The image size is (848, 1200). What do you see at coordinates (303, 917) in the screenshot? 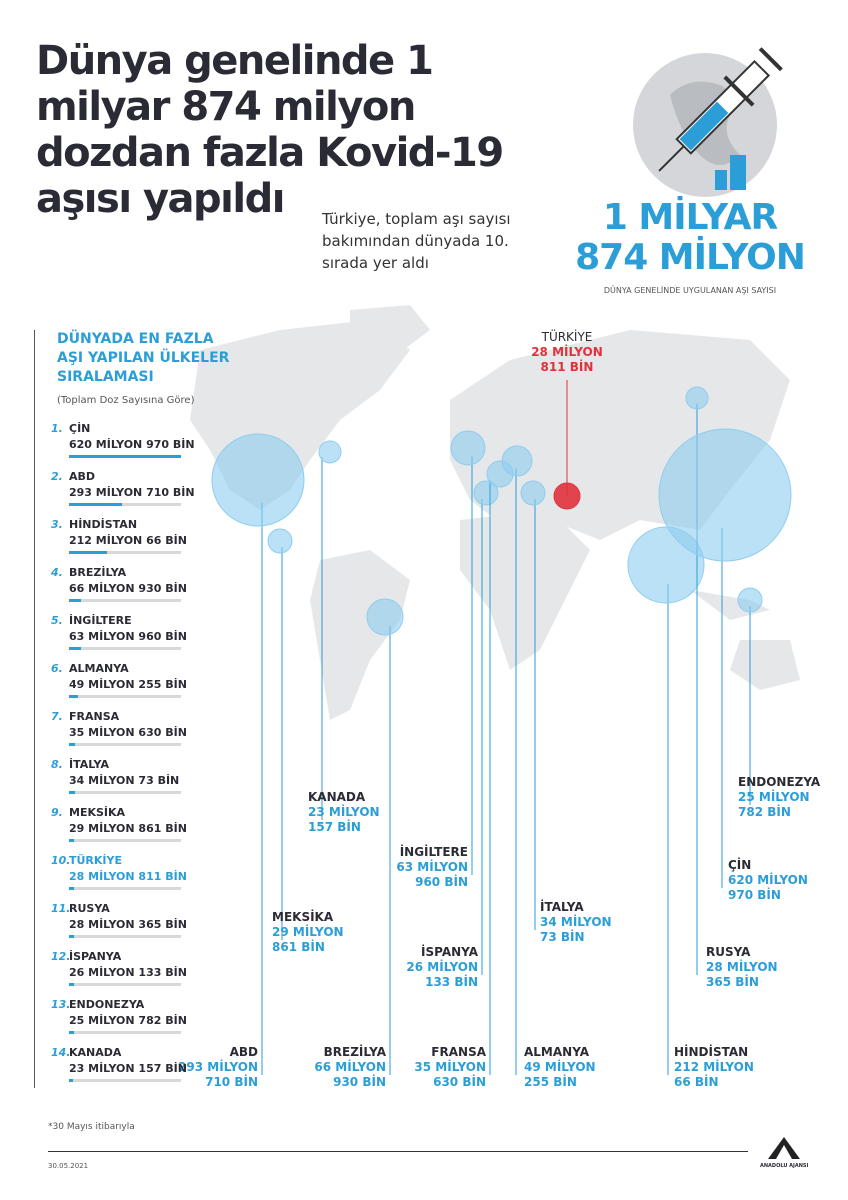
I see `map-label-country: MEKSİKA` at bounding box center [303, 917].